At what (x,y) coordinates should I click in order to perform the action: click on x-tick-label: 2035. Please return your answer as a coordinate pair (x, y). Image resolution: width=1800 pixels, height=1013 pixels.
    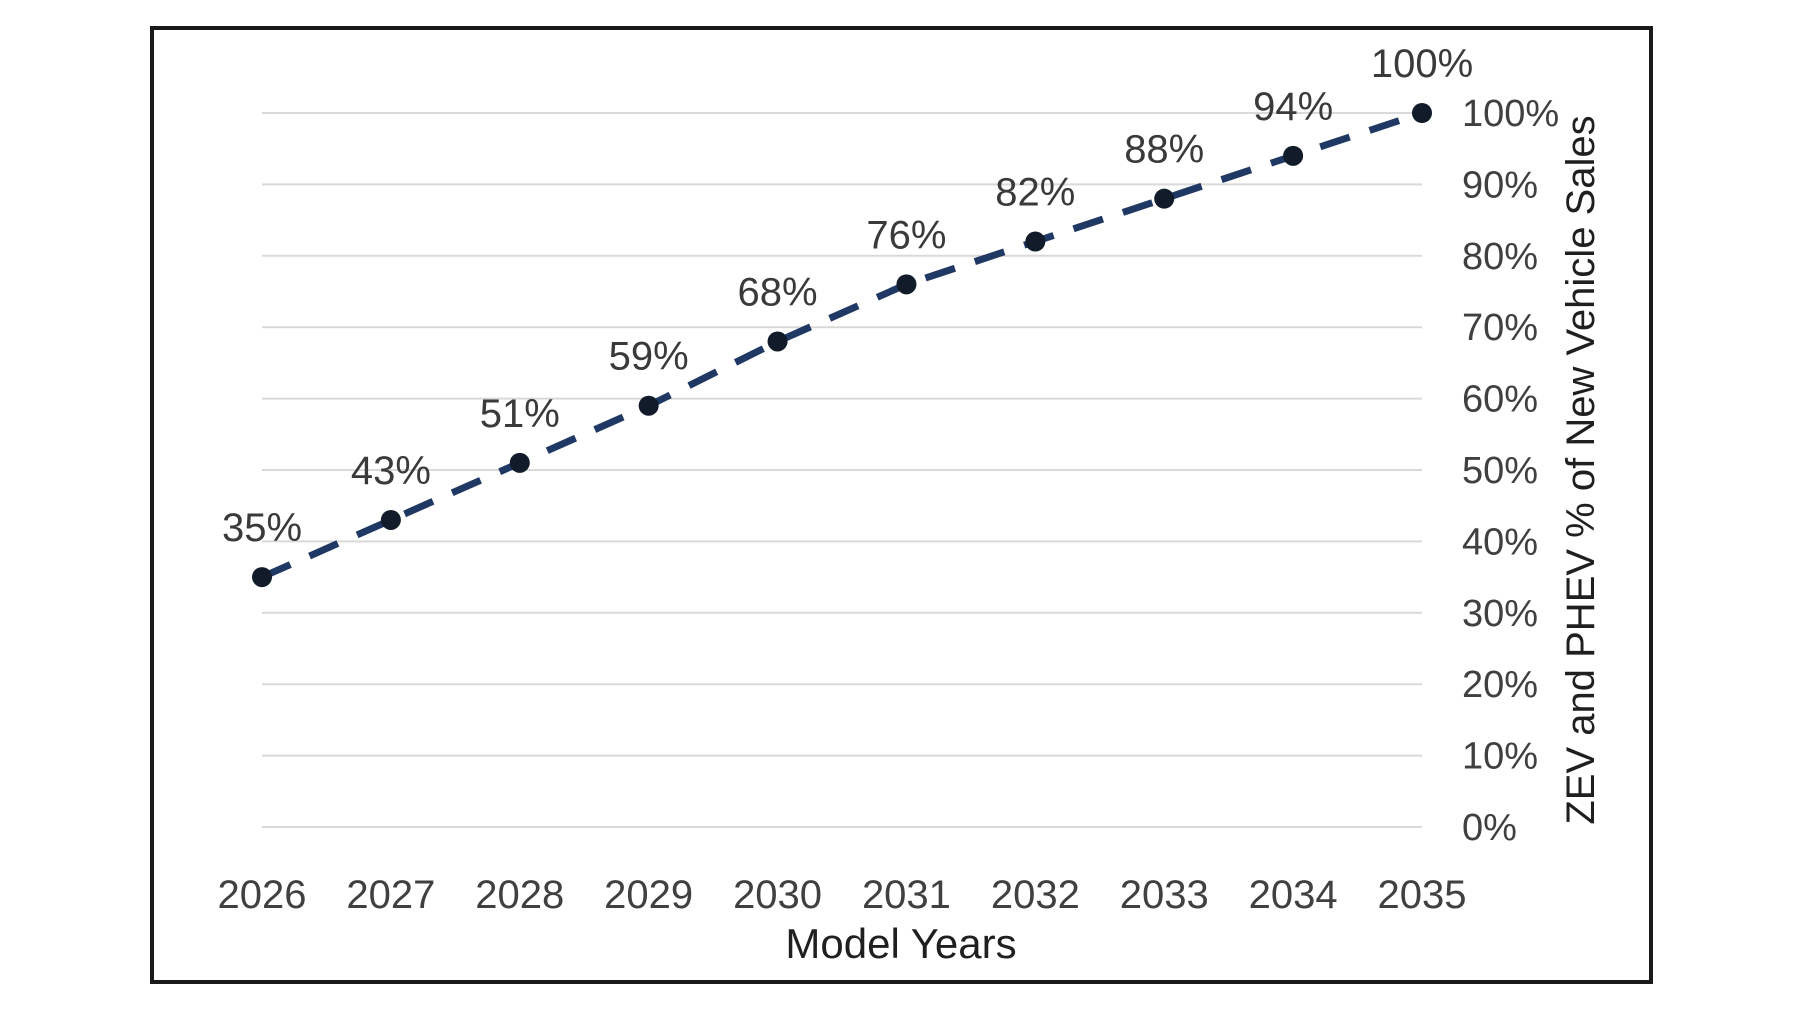
    Looking at the image, I should click on (1422, 895).